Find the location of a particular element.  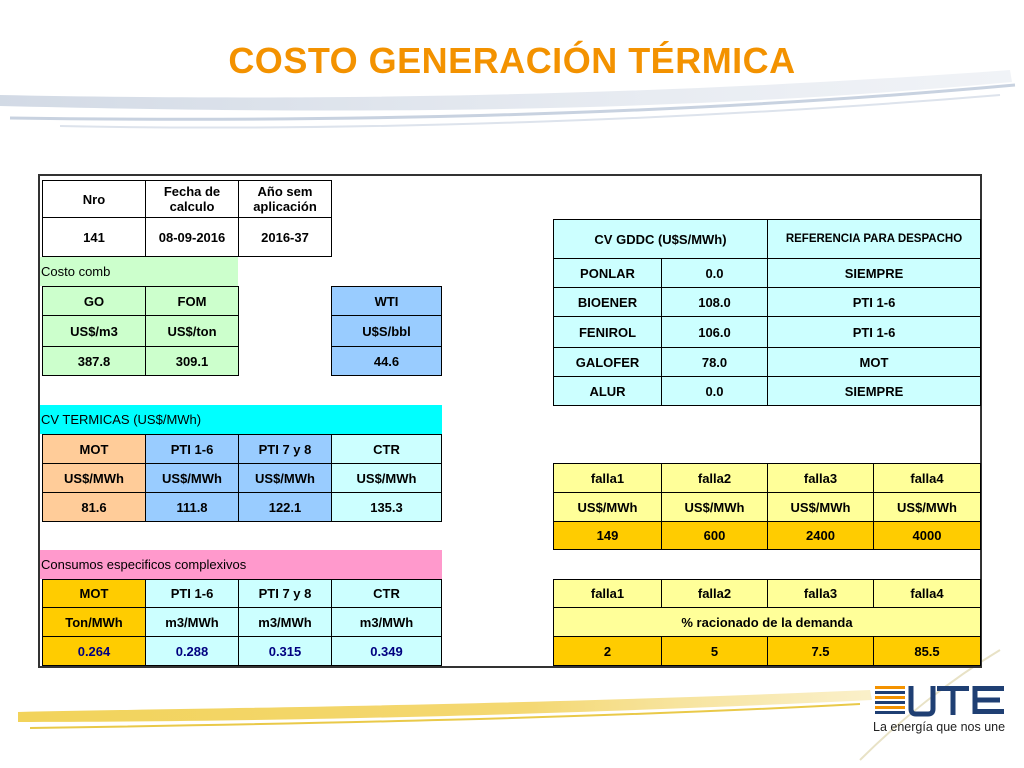

wti-name: WTI is located at coordinates (386, 301).